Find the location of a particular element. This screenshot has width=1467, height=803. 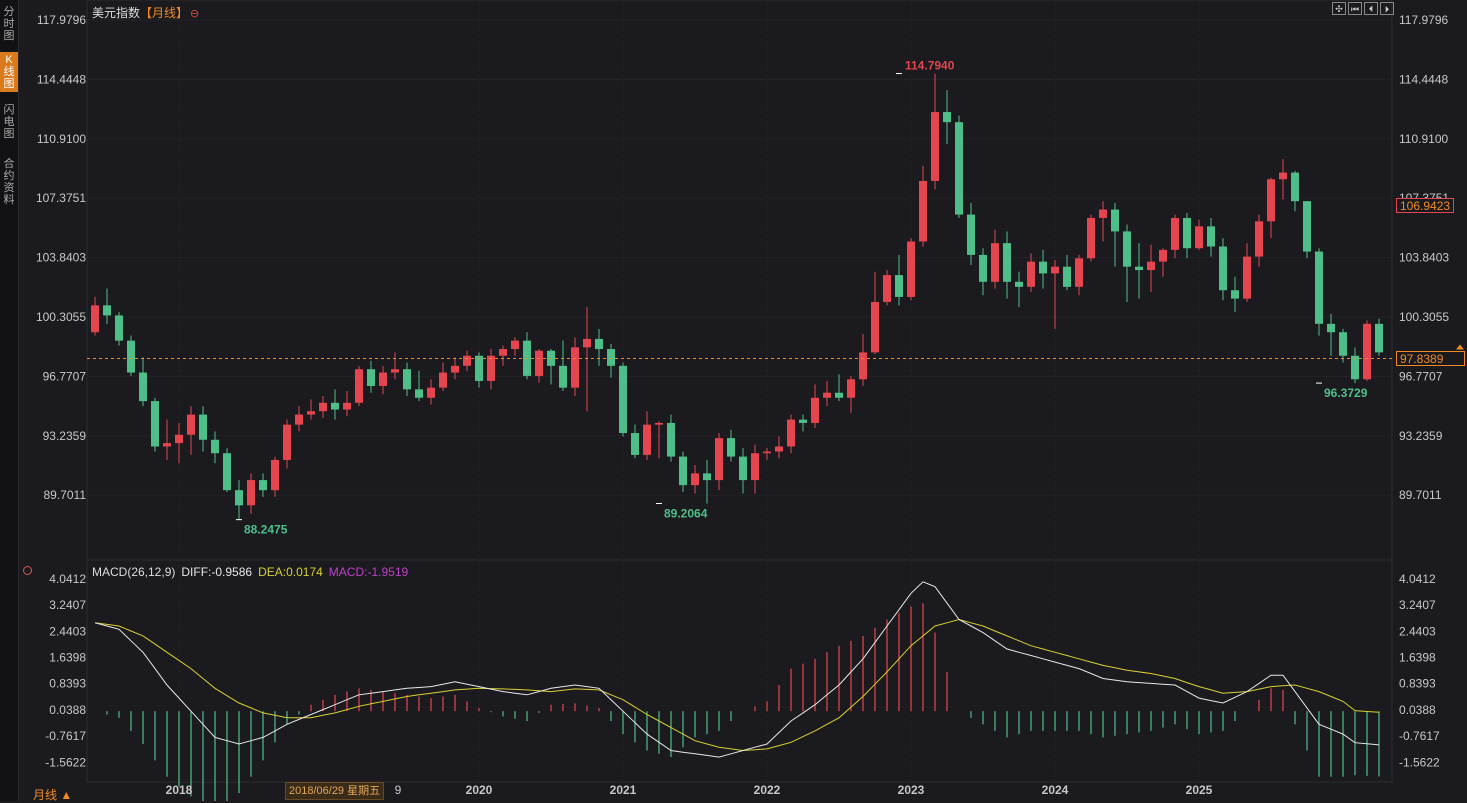

dea-line is located at coordinates (737, 685).